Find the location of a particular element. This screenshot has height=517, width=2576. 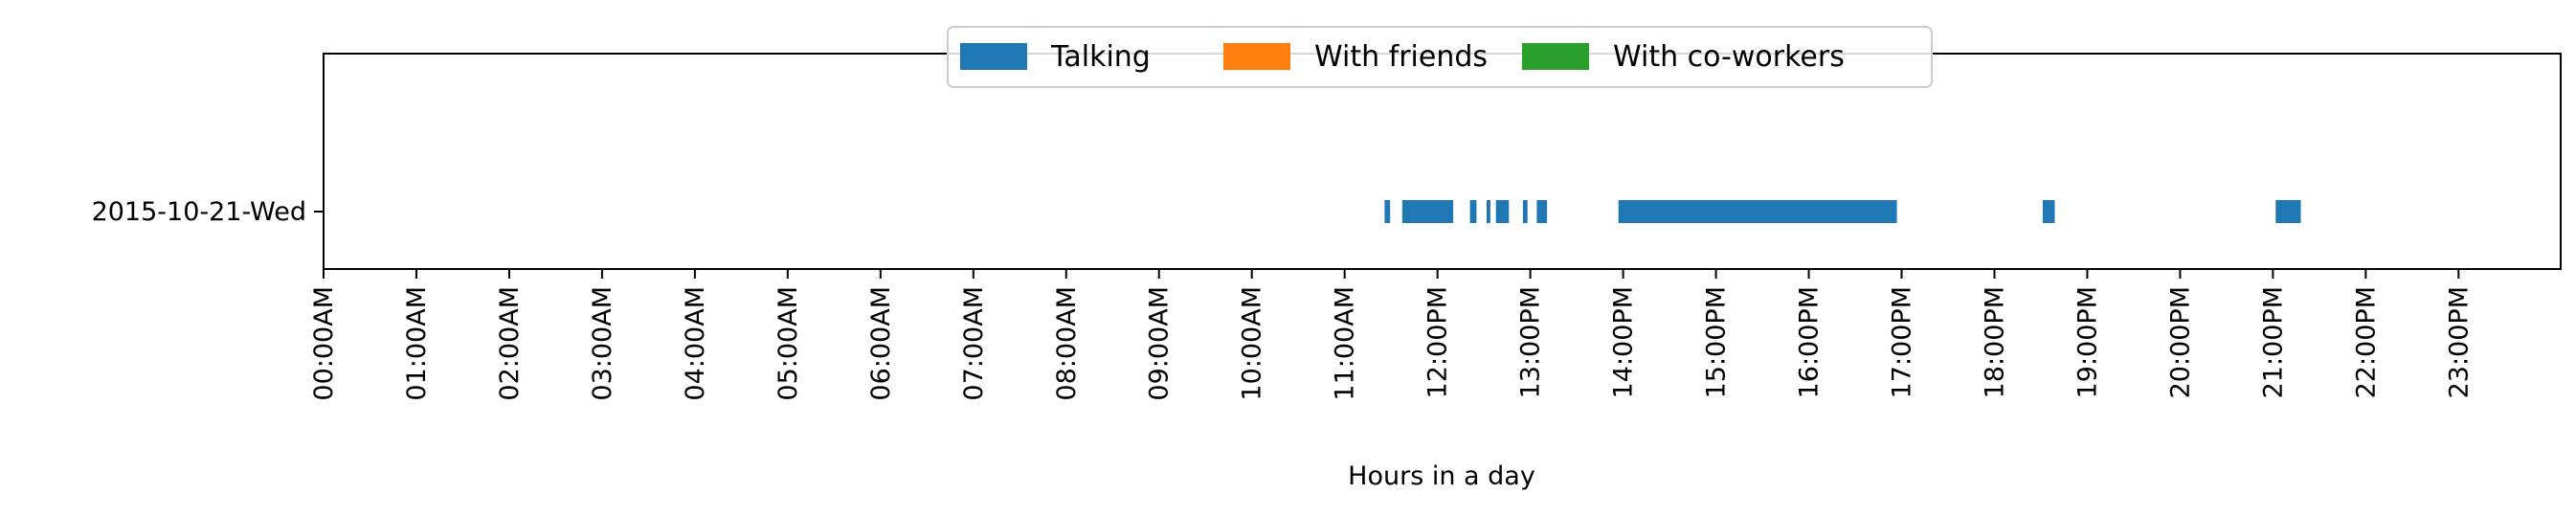

x-tick-label-15: 15:00PM is located at coordinates (1717, 342).